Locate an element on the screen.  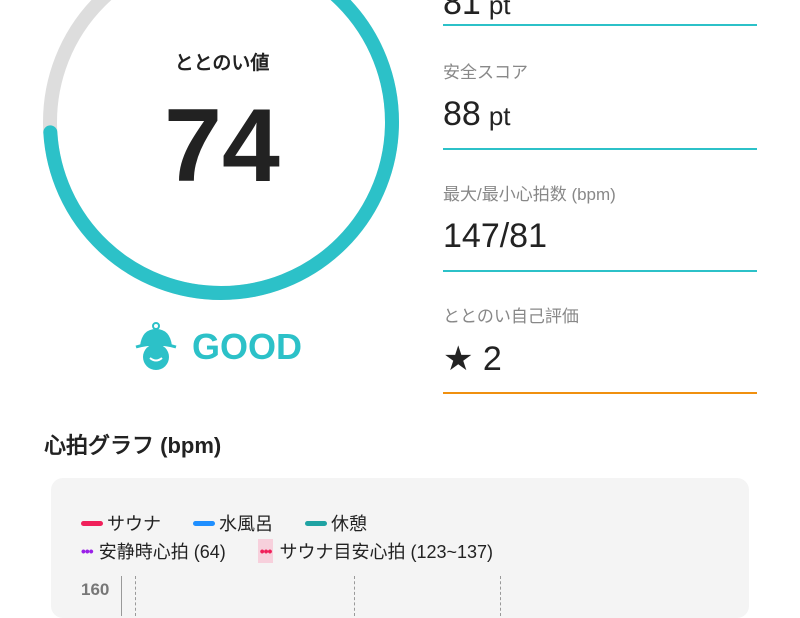
legend-label: 休憩 is located at coordinates (349, 524).